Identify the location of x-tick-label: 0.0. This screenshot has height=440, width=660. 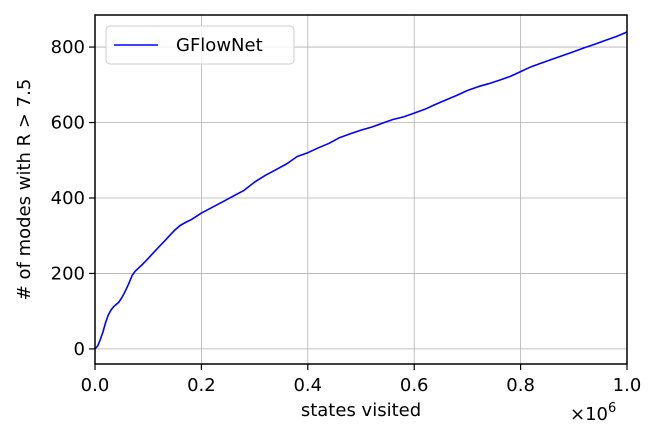
(95, 385).